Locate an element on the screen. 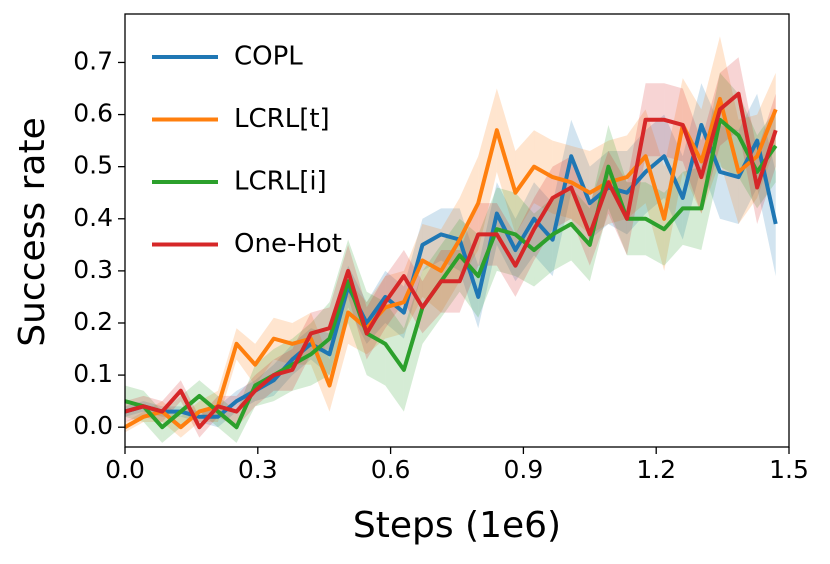 The image size is (830, 564). x-tick-label: 1.2 is located at coordinates (656, 469).